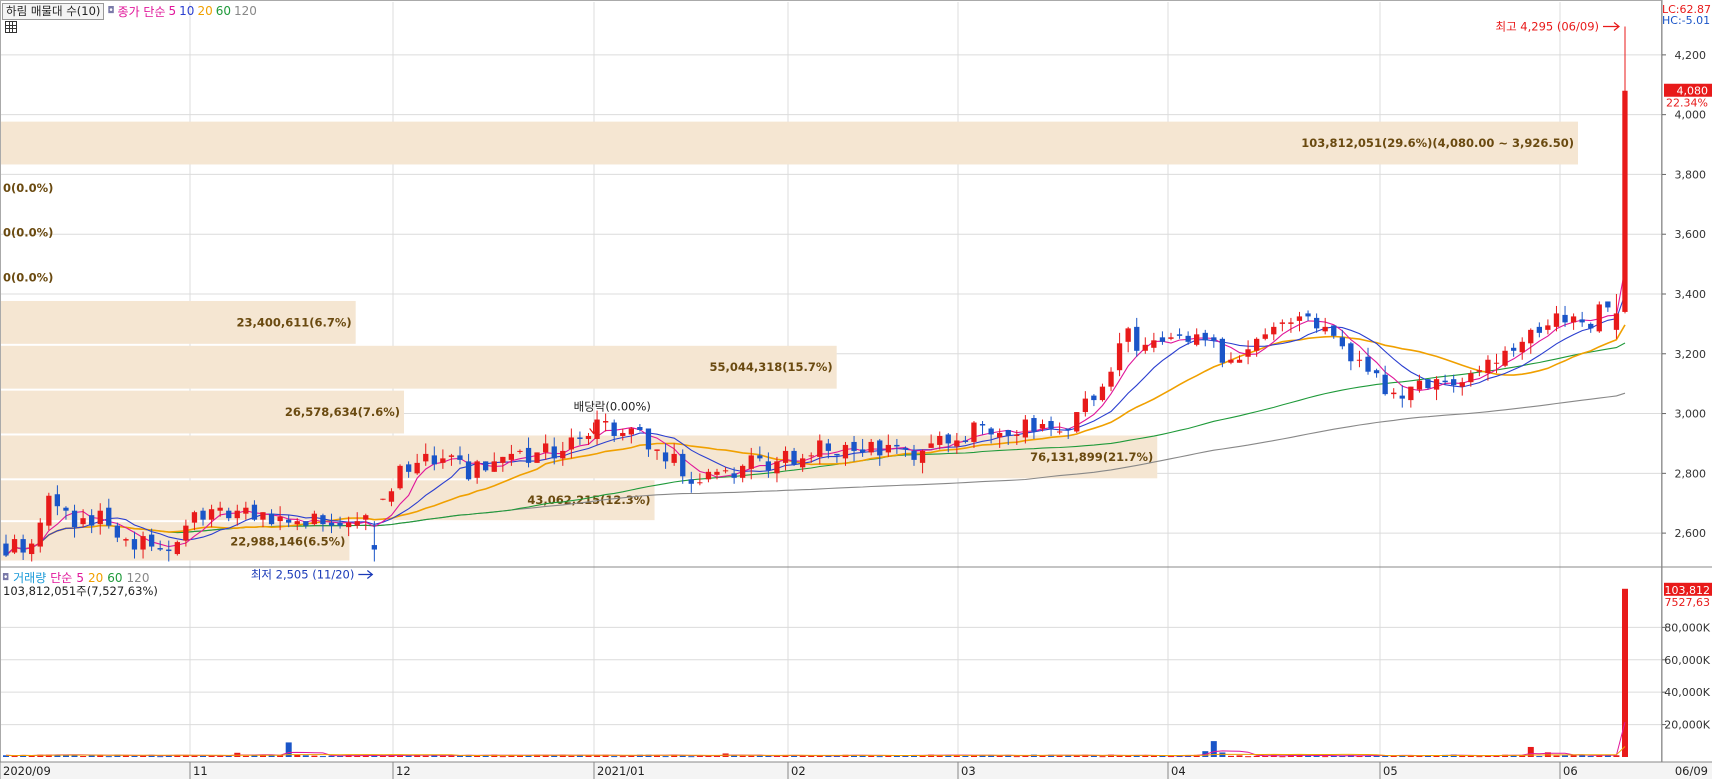  I want to click on volume-ma-period-60: 60, so click(115, 577).